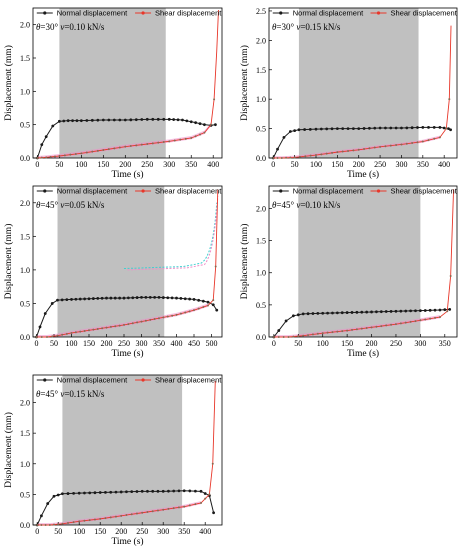 The height and width of the screenshot is (550, 459). Describe the element at coordinates (49, 205) in the screenshot. I see `condition-angle: =45°` at that location.